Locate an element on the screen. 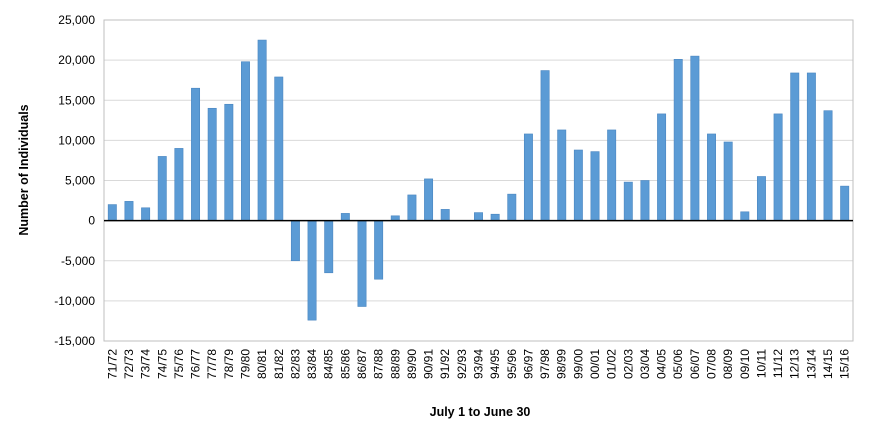 Image resolution: width=870 pixels, height=442 pixels. x-tick-label: 07/08 is located at coordinates (712, 364).